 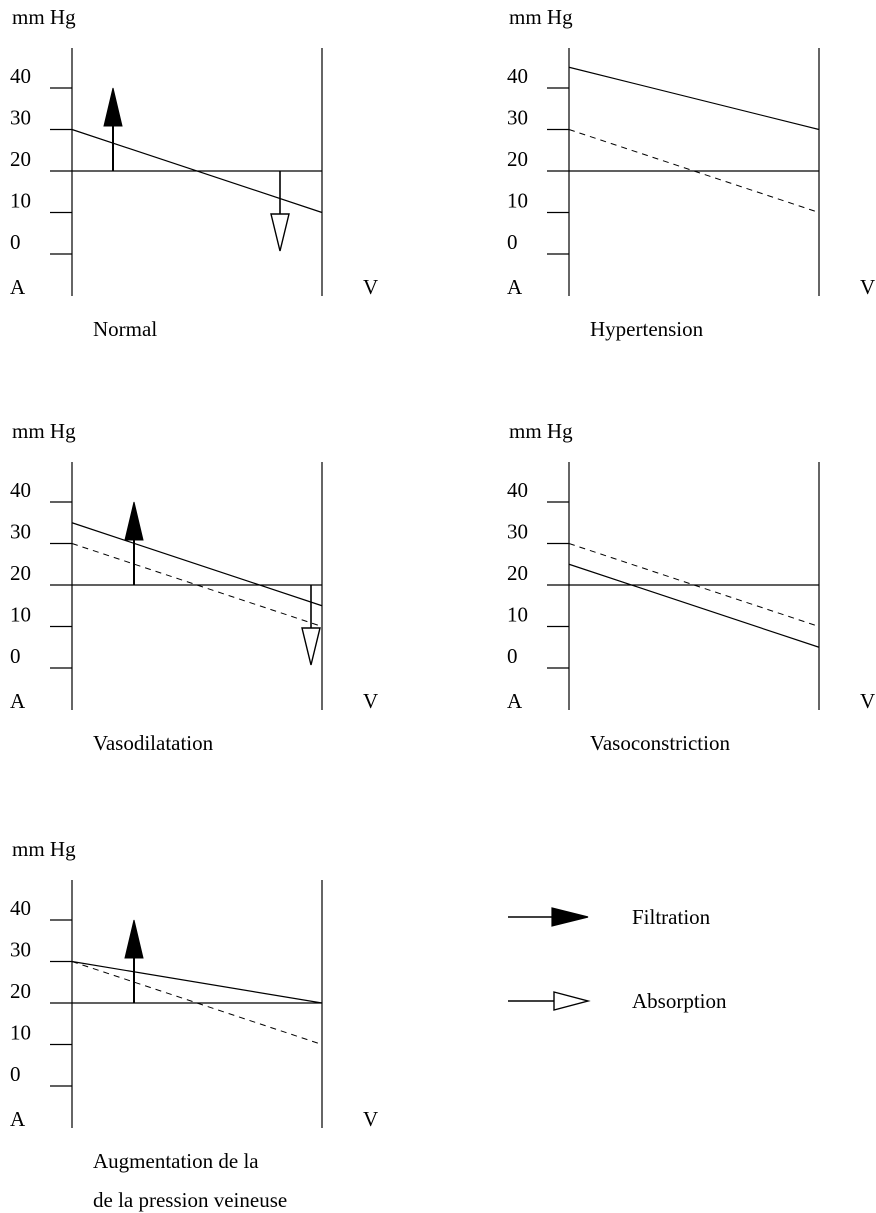 I want to click on legend-filtration-label: Filtration, so click(x=671, y=917).